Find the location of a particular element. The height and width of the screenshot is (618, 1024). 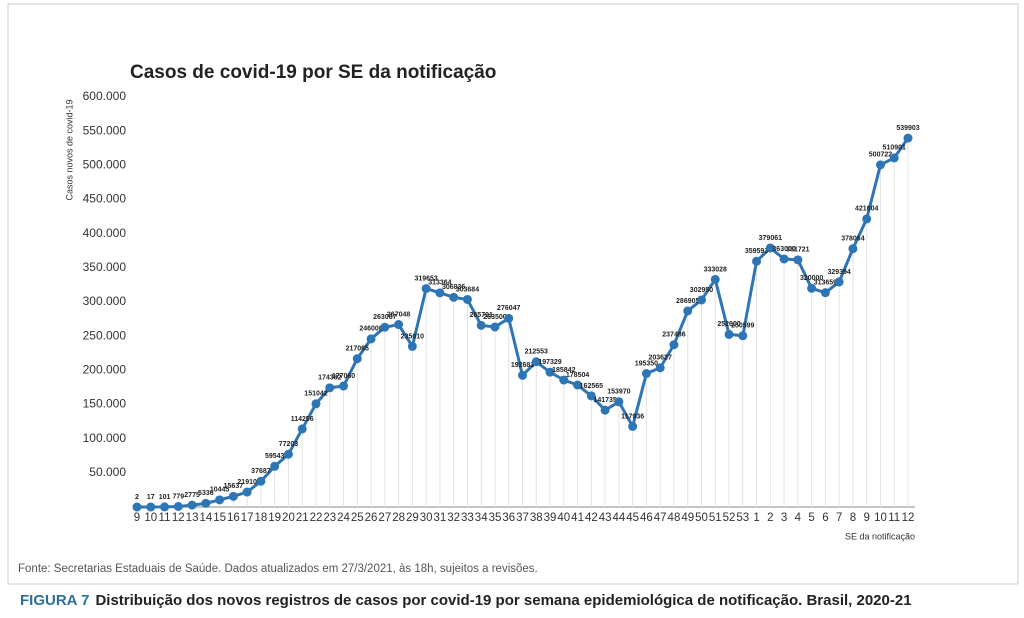

data-label: 500722 is located at coordinates (880, 155).